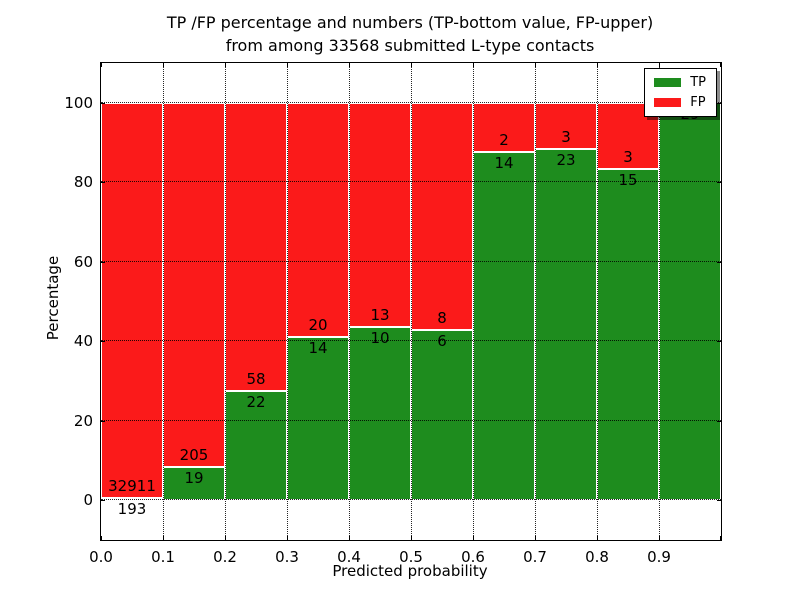 The image size is (800, 600). Describe the element at coordinates (318, 324) in the screenshot. I see `fp-count-label: 20` at that location.